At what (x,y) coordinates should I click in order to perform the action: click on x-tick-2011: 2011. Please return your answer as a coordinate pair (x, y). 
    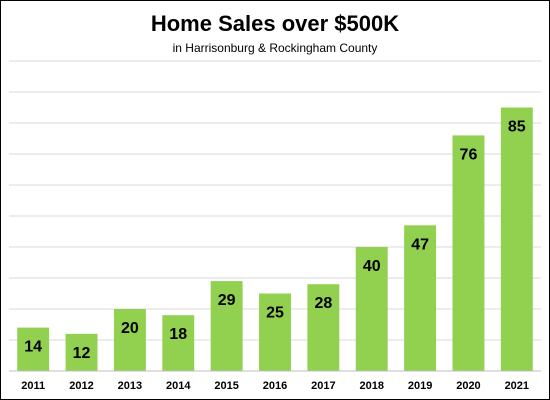
    Looking at the image, I should click on (33, 386).